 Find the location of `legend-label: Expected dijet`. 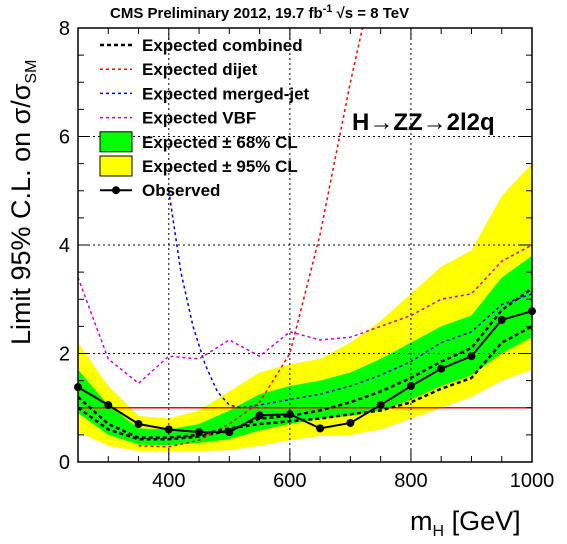

legend-label: Expected dijet is located at coordinates (200, 69).